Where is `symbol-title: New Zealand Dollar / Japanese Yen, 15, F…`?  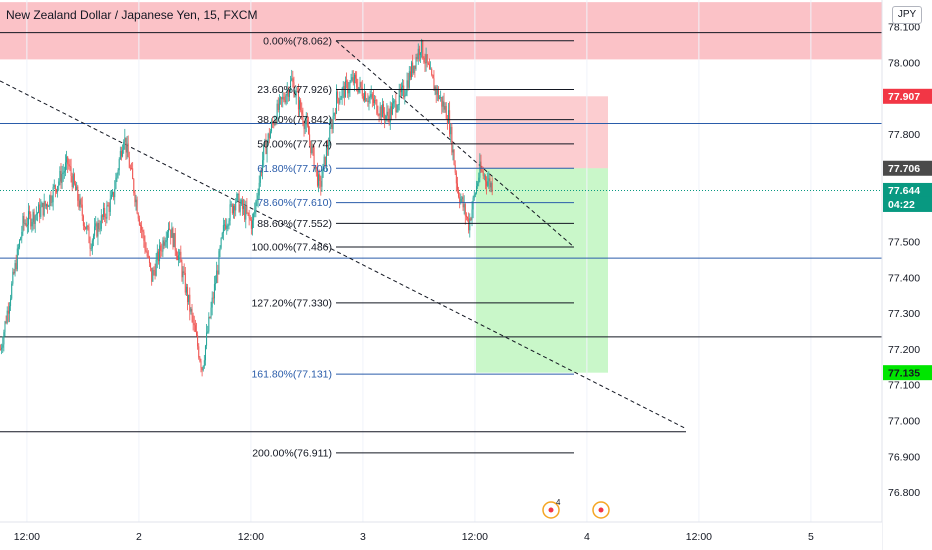 symbol-title: New Zealand Dollar / Japanese Yen, 15, F… is located at coordinates (132, 15).